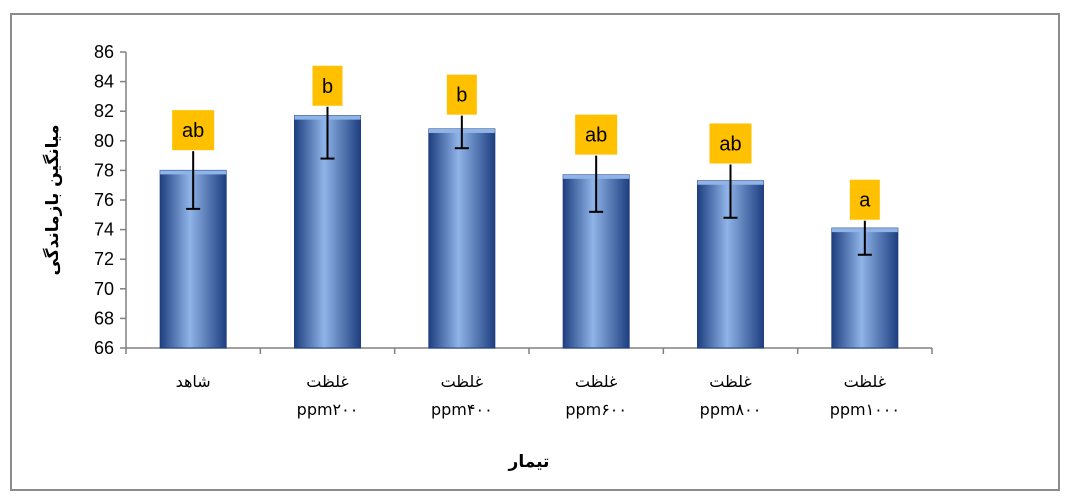 This screenshot has width=1072, height=497. Describe the element at coordinates (104, 141) in the screenshot. I see `y-tick-label: 80` at that location.